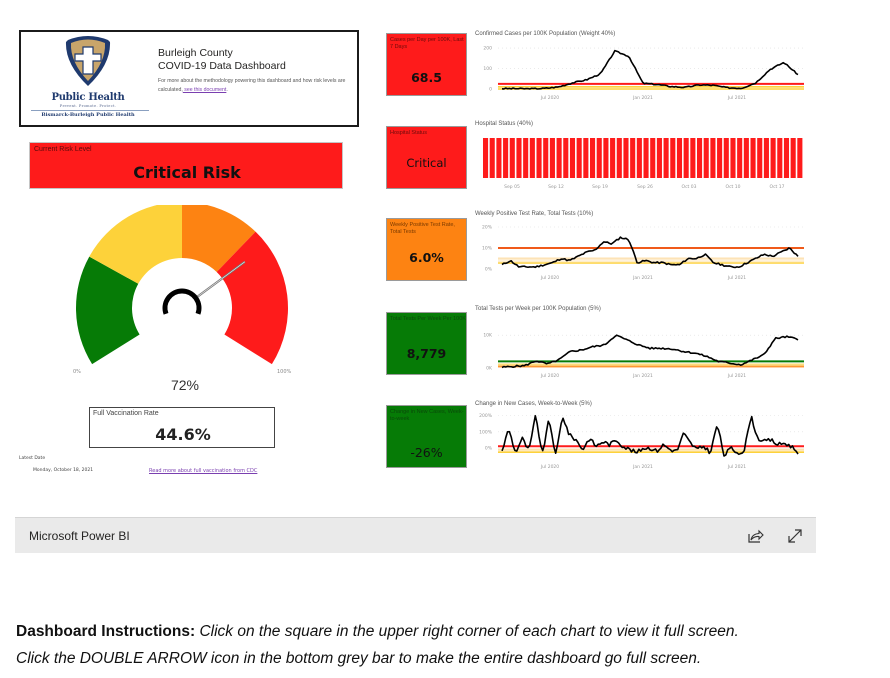 The image size is (890, 678). Describe the element at coordinates (427, 415) in the screenshot. I see `kpi-label: Change in New Cases, Week-to-week` at that location.